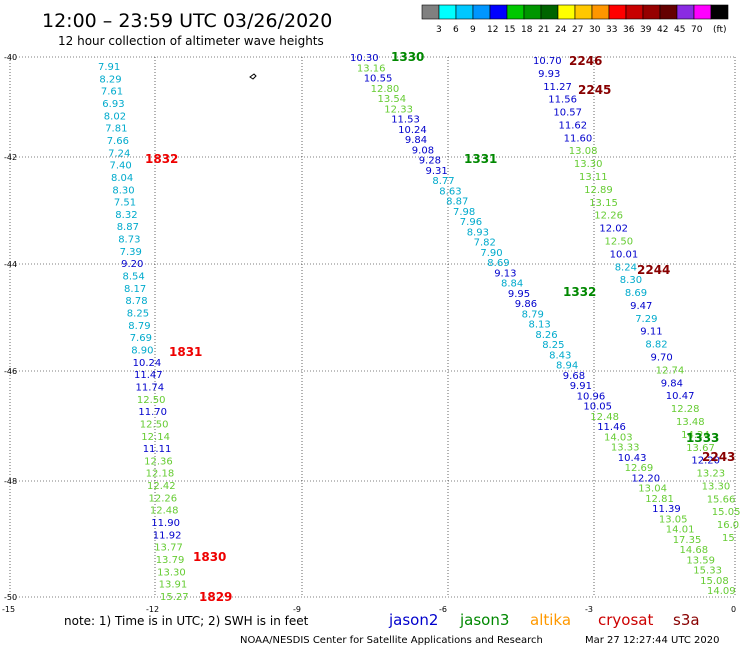  Describe the element at coordinates (721, 591) in the screenshot. I see `swh-value: 14.09` at that location.